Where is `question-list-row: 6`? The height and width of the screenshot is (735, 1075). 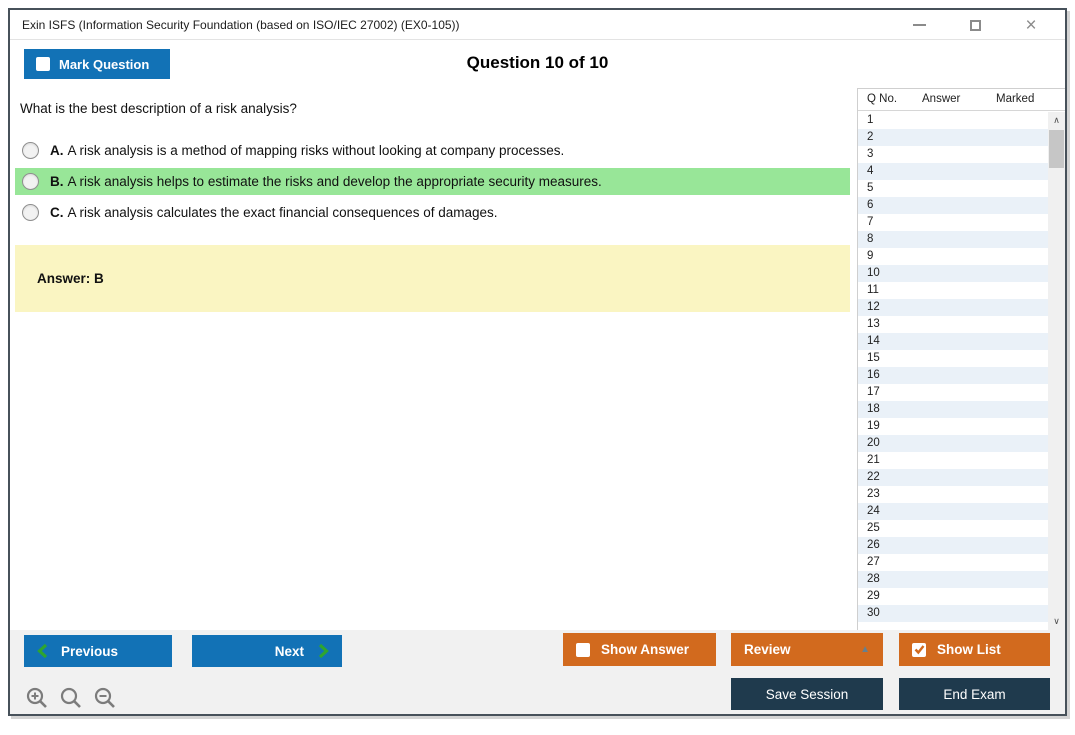 question-list-row: 6 is located at coordinates (953, 205).